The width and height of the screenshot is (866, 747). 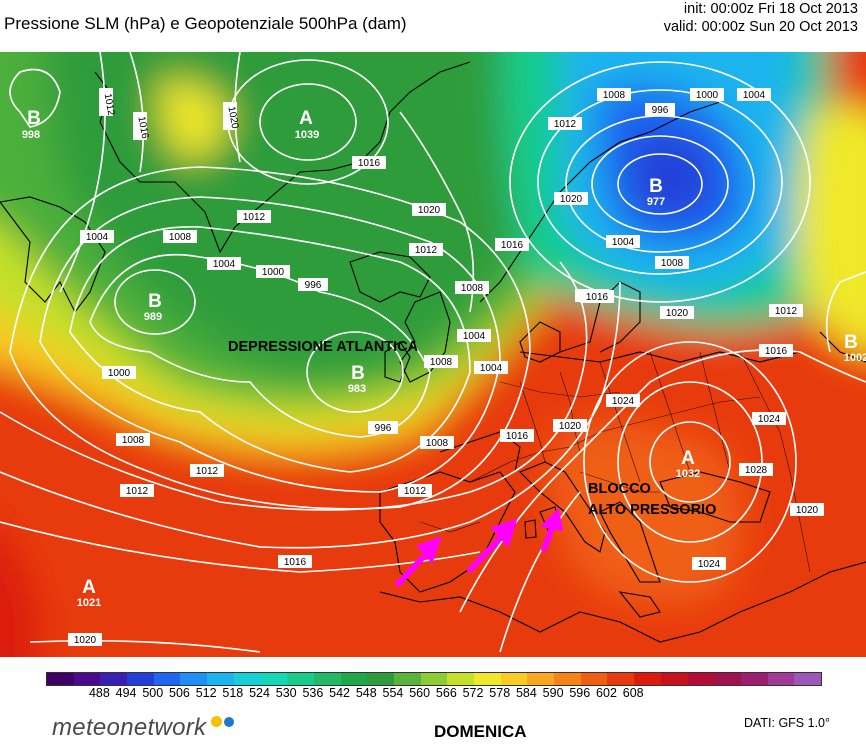 I want to click on svg-text: 1032, so click(x=688, y=474).